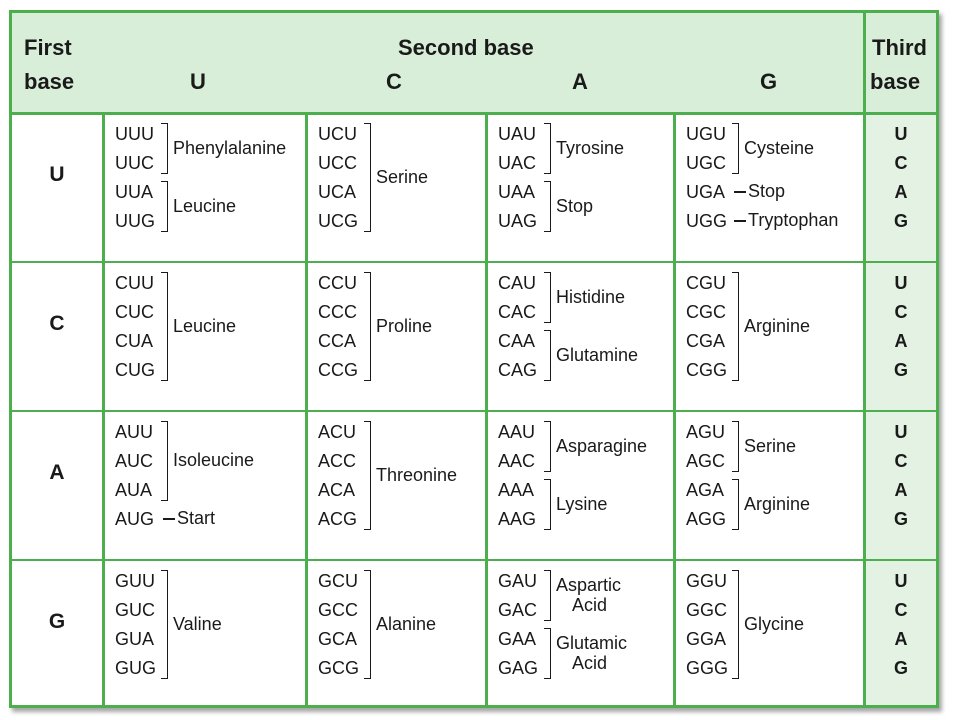 Image resolution: width=960 pixels, height=720 pixels. What do you see at coordinates (474, 113) in the screenshot?
I see `header-divider` at bounding box center [474, 113].